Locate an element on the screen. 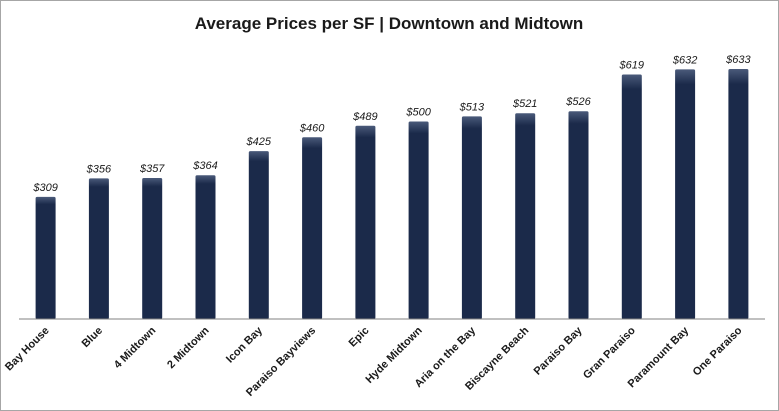 This screenshot has height=411, width=779. x-tick-label: Icon Bay is located at coordinates (245, 345).